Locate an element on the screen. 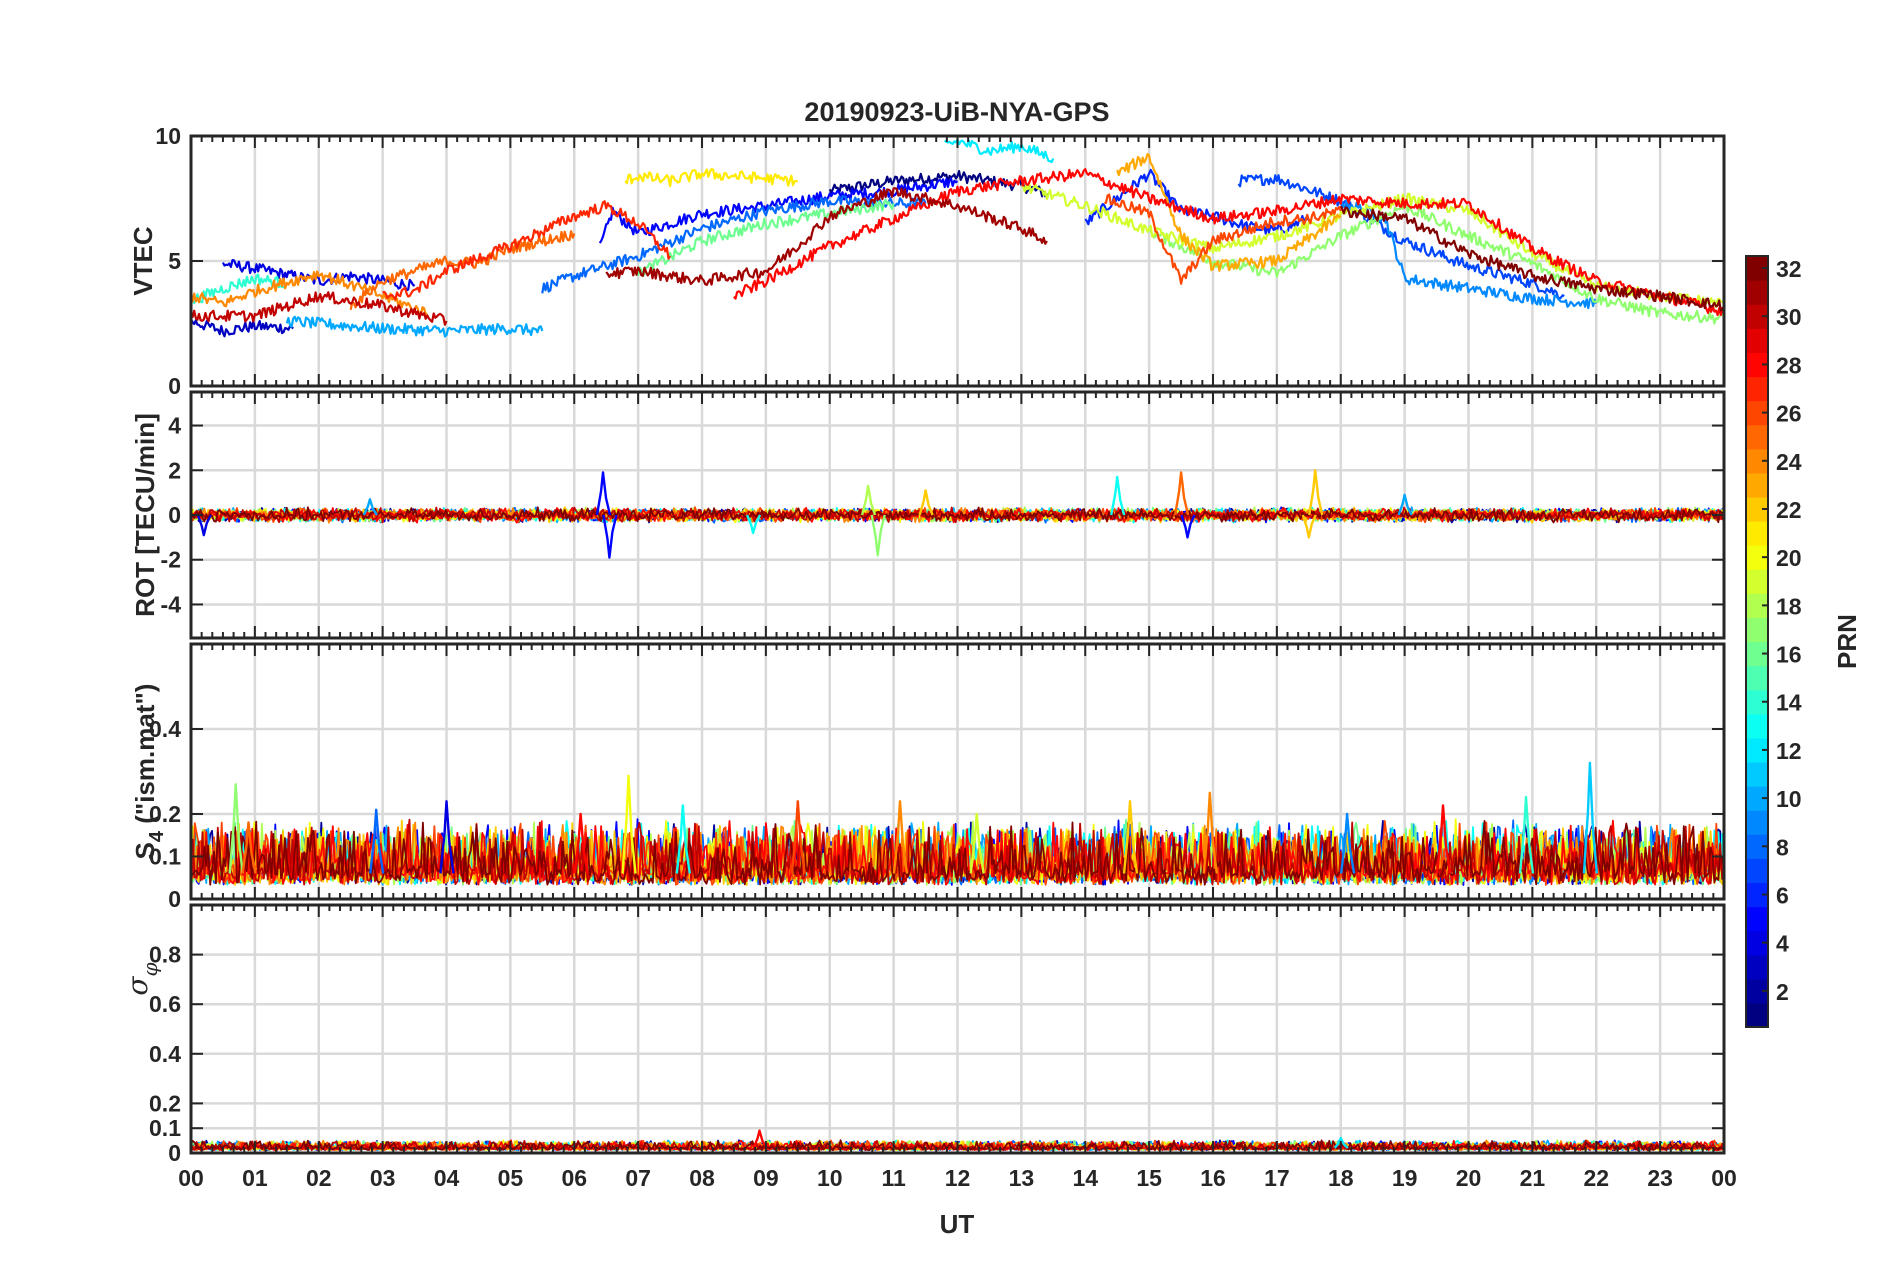  y-tick-label: 0.4 is located at coordinates (165, 729).